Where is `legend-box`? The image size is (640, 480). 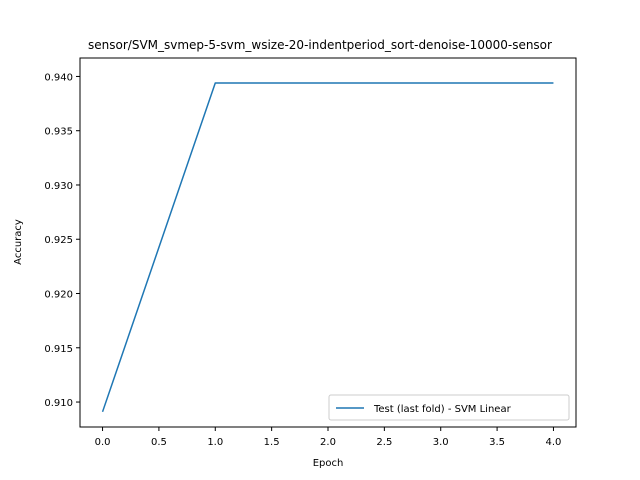 legend-box is located at coordinates (449, 407).